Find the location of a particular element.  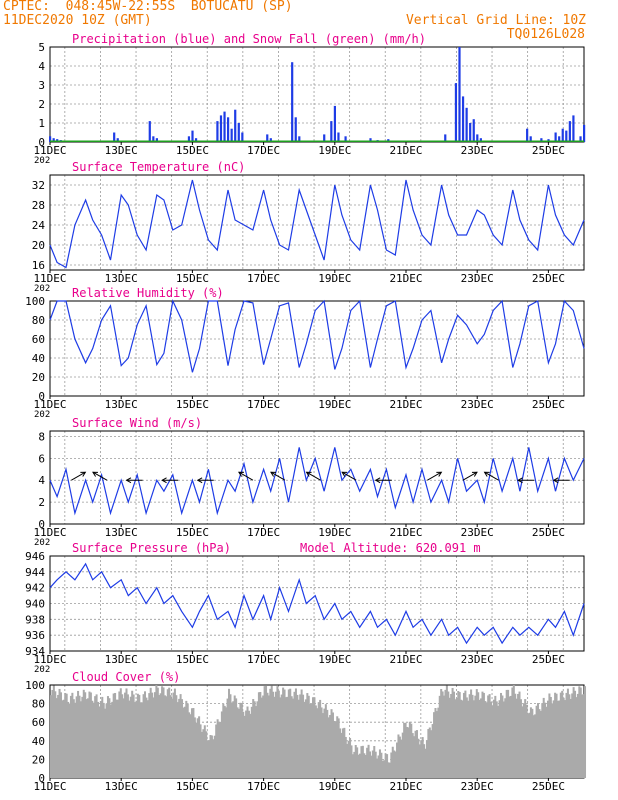

y-tick-label: 4 is located at coordinates (41, 480).